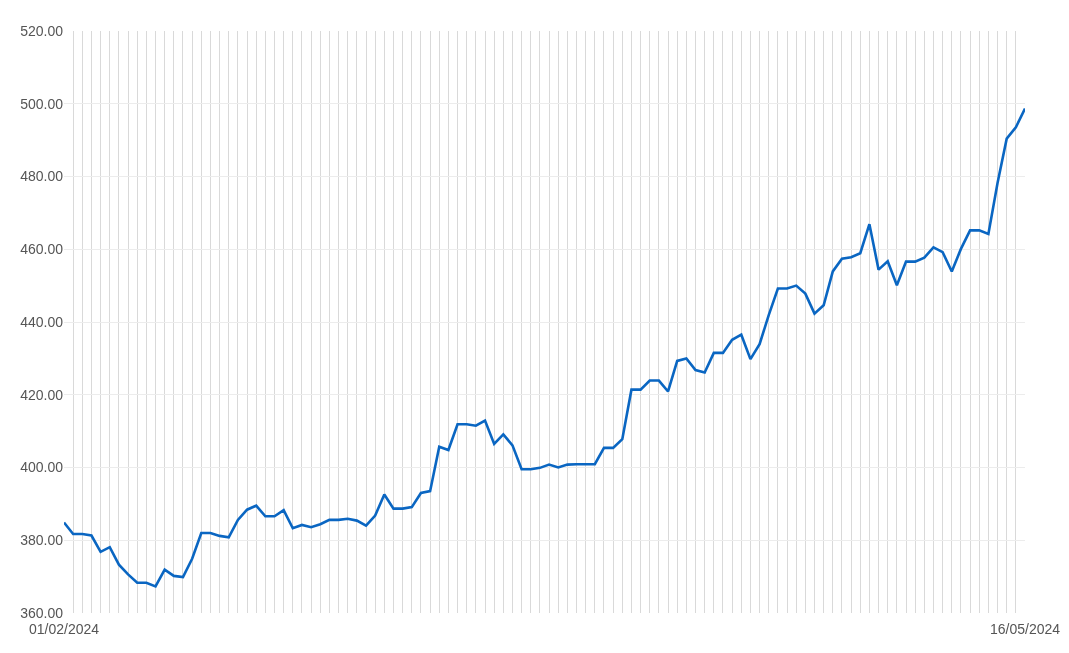 The height and width of the screenshot is (653, 1069). Describe the element at coordinates (42, 249) in the screenshot. I see `y-tick-label: 460.00` at that location.